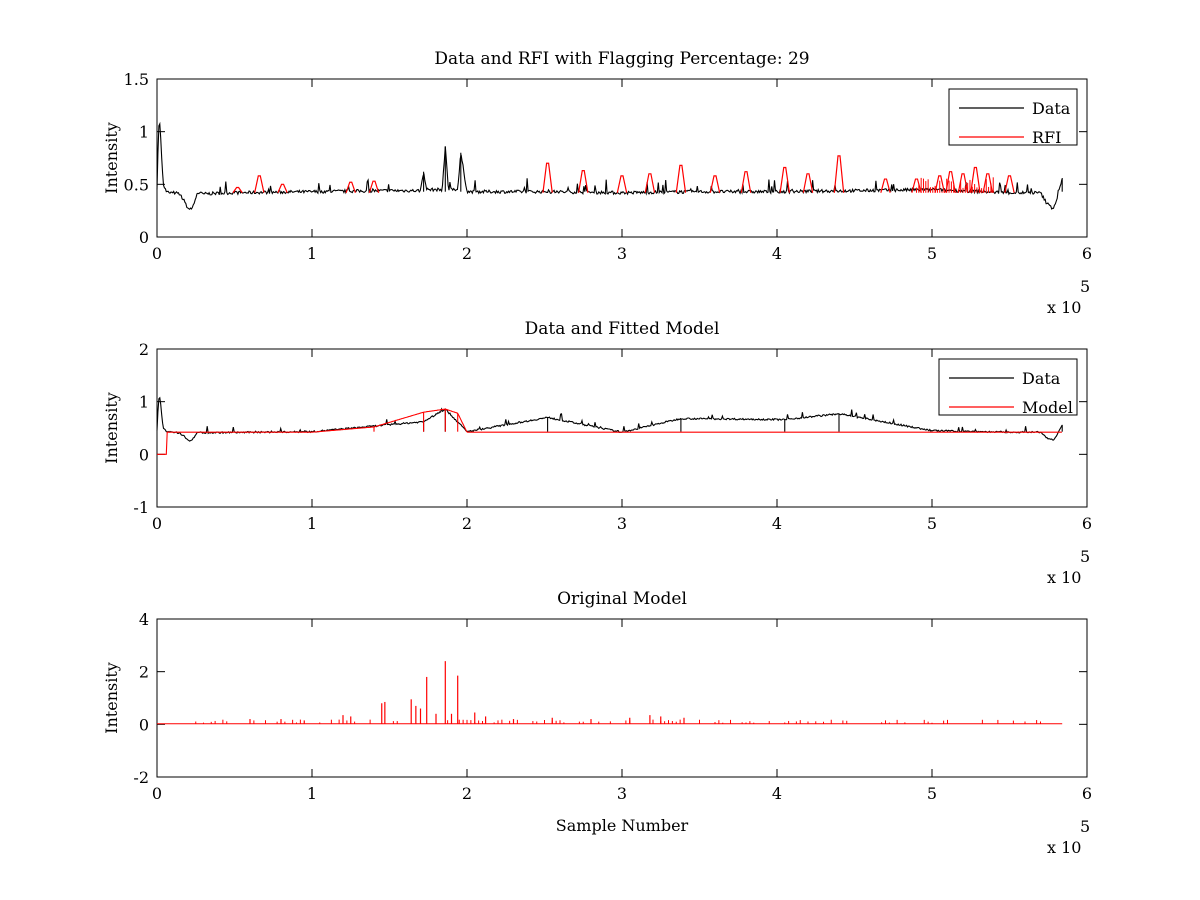 This screenshot has width=1200, height=900. I want to click on chart-title: Data and Fitted Model, so click(622, 329).